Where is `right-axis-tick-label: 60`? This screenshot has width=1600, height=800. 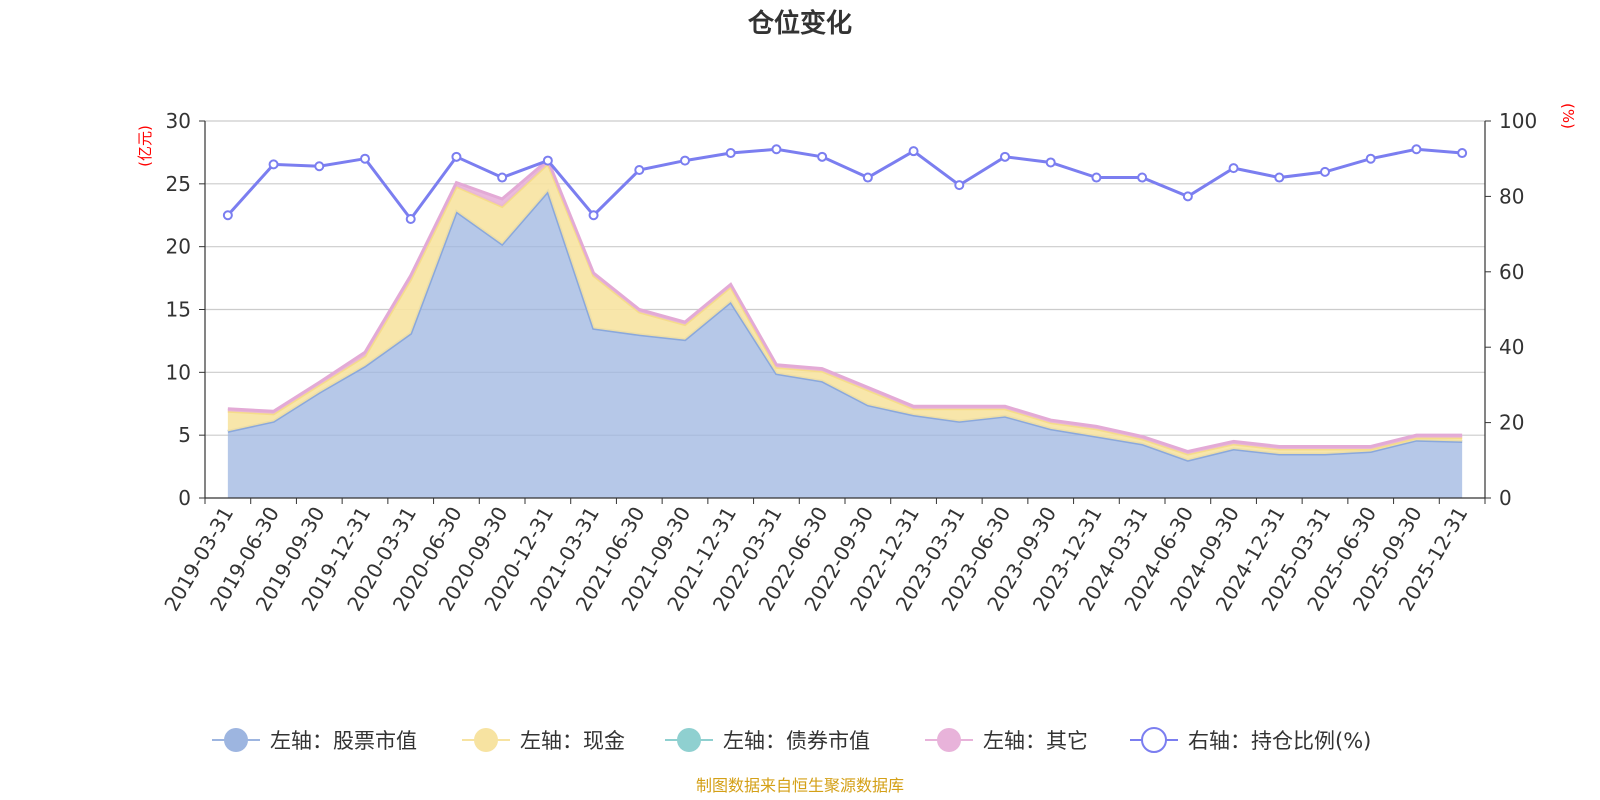
right-axis-tick-label: 60 is located at coordinates (1511, 272).